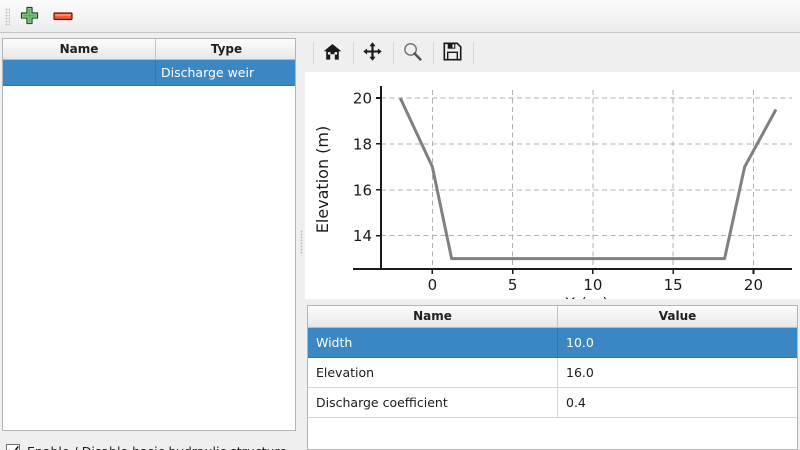 The width and height of the screenshot is (800, 450). What do you see at coordinates (552, 52) in the screenshot?
I see `chart-navigation-toolbar` at bounding box center [552, 52].